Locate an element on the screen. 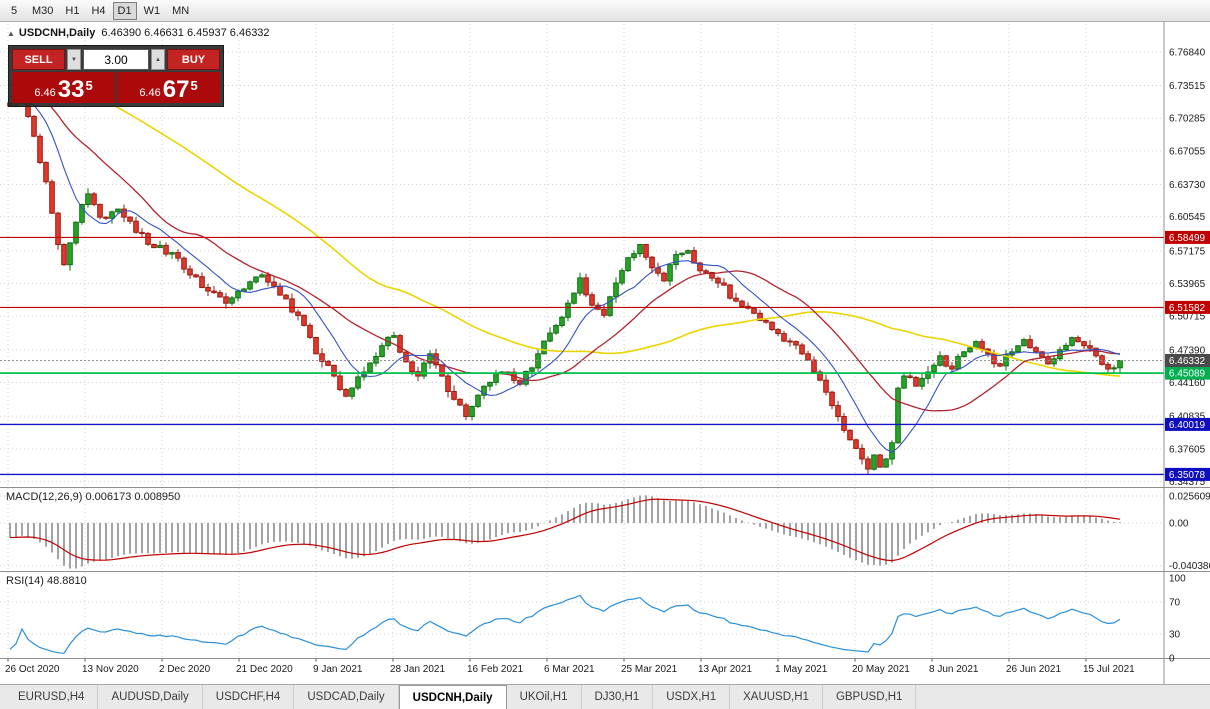  timeframe-button-h4: H4 is located at coordinates (98, 11).